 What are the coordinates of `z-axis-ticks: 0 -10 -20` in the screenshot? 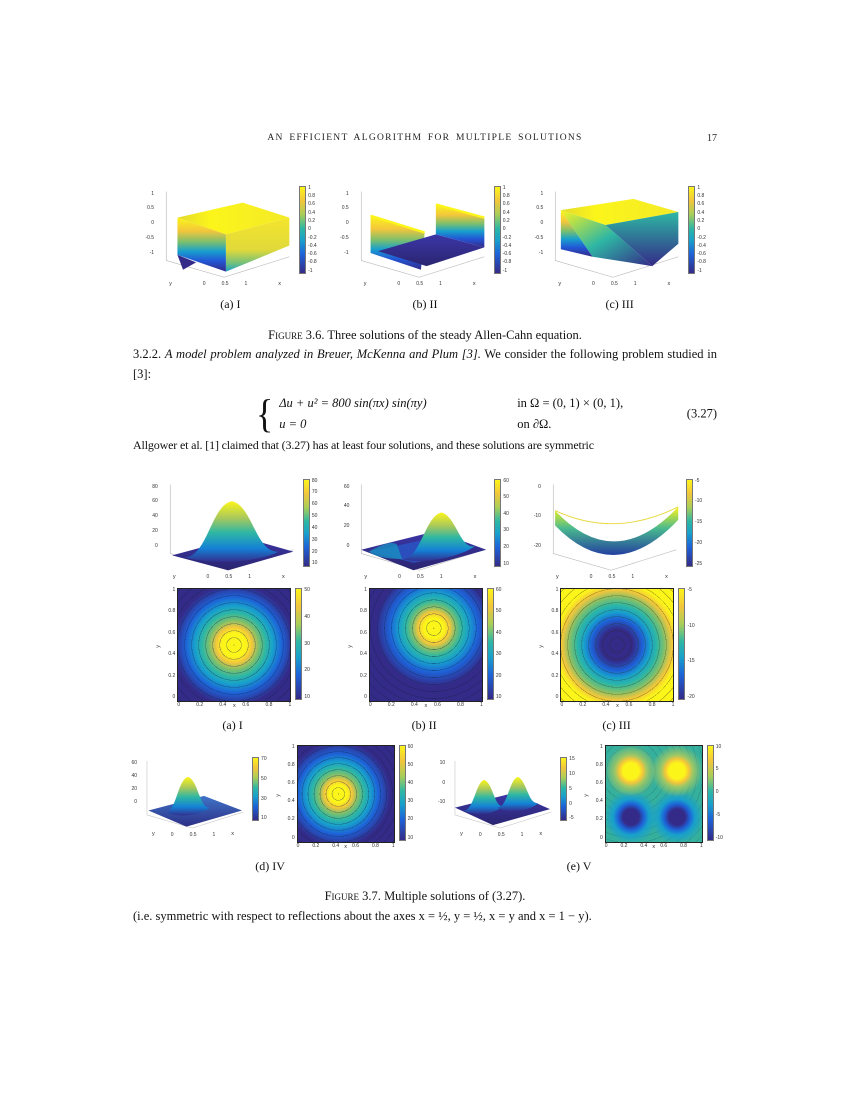 It's located at (536, 516).